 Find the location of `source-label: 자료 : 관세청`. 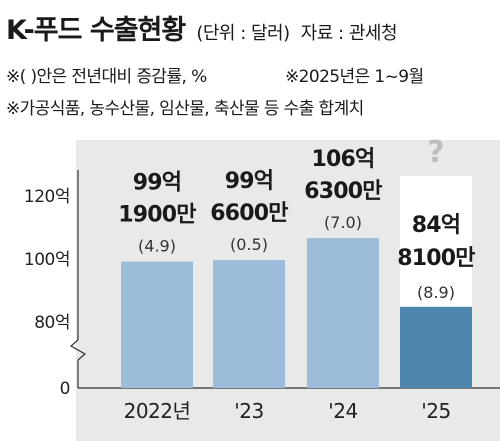

source-label: 자료 : 관세청 is located at coordinates (349, 33).